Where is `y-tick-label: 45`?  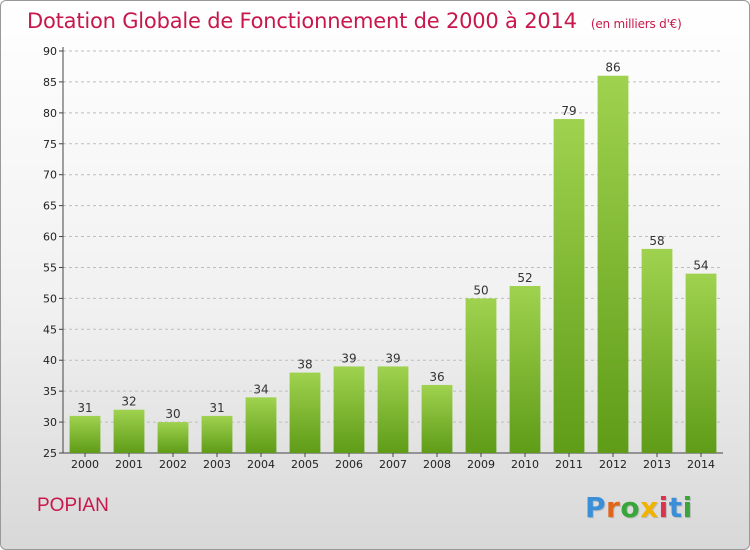 y-tick-label: 45 is located at coordinates (50, 329).